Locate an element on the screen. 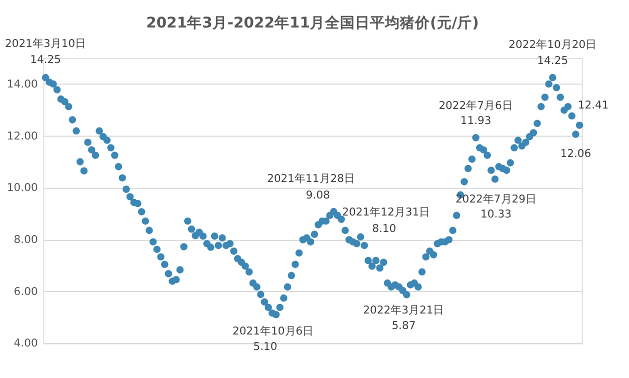  data-label: 9.08 is located at coordinates (318, 195).